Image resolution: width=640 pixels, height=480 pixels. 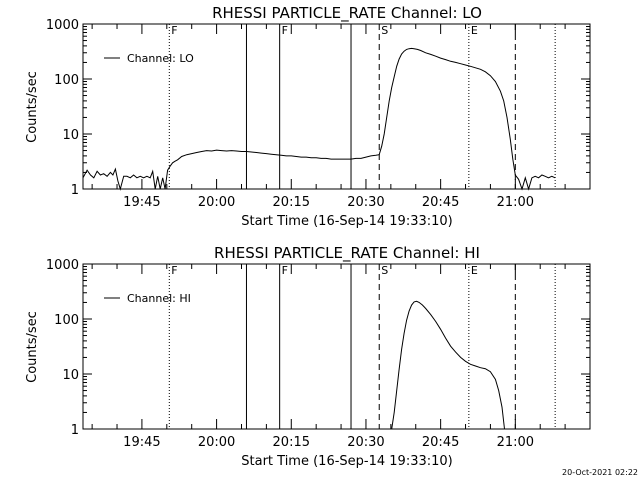 What do you see at coordinates (347, 253) in the screenshot?
I see `chart-title-hi: RHESSI PARTICLE_RATE Channel: HI` at bounding box center [347, 253].